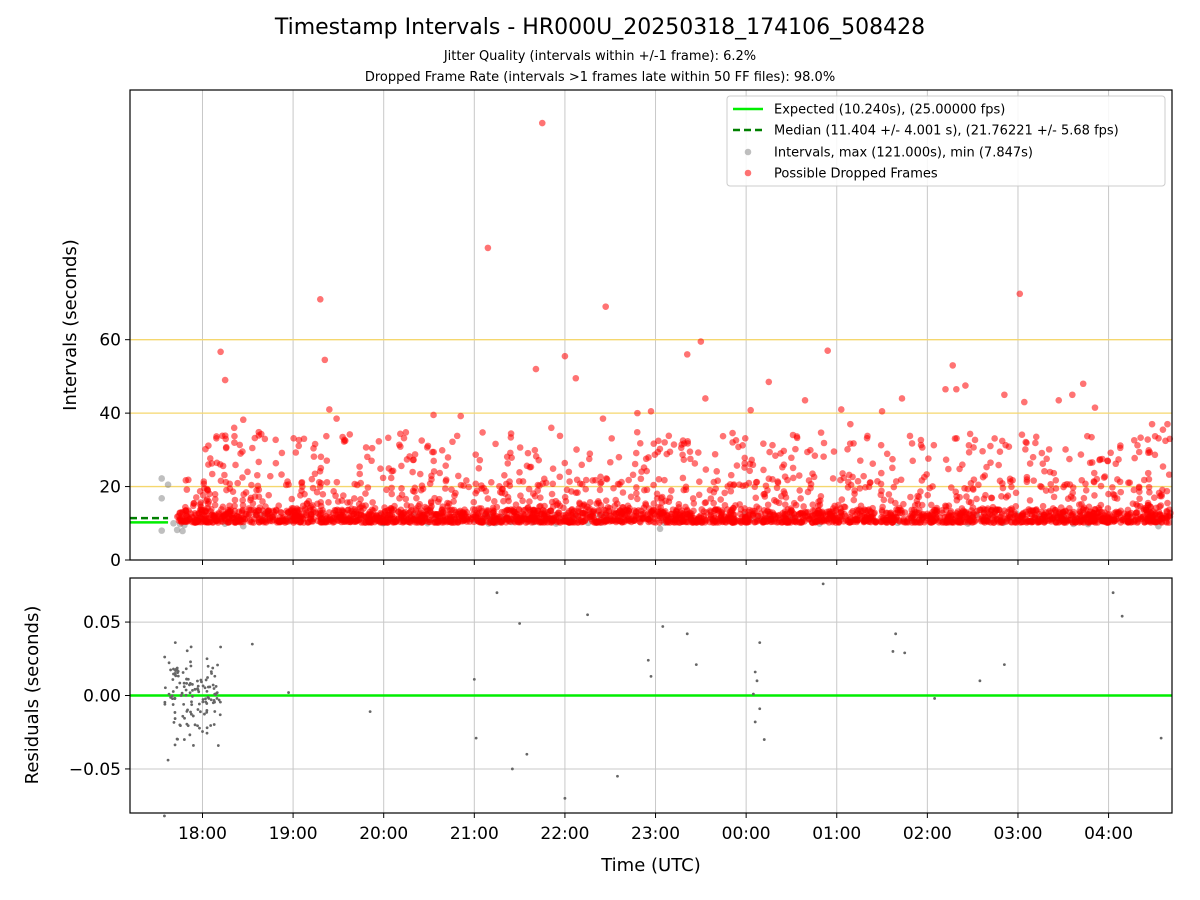 This screenshot has width=1200, height=900. What do you see at coordinates (202, 834) in the screenshot?
I see `x-tick-label: 18:00` at bounding box center [202, 834].